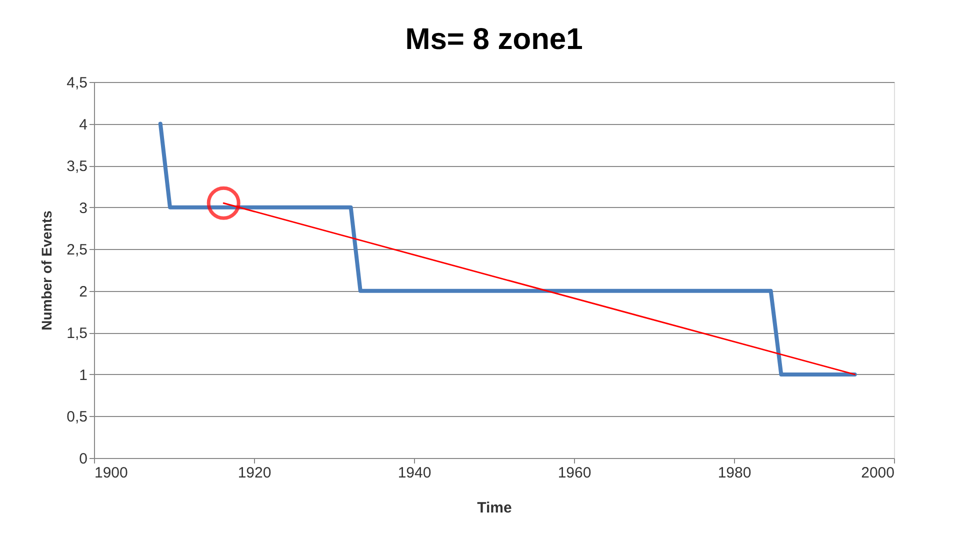  What do you see at coordinates (735, 473) in the screenshot?
I see `x-tick-label: 1980` at bounding box center [735, 473].